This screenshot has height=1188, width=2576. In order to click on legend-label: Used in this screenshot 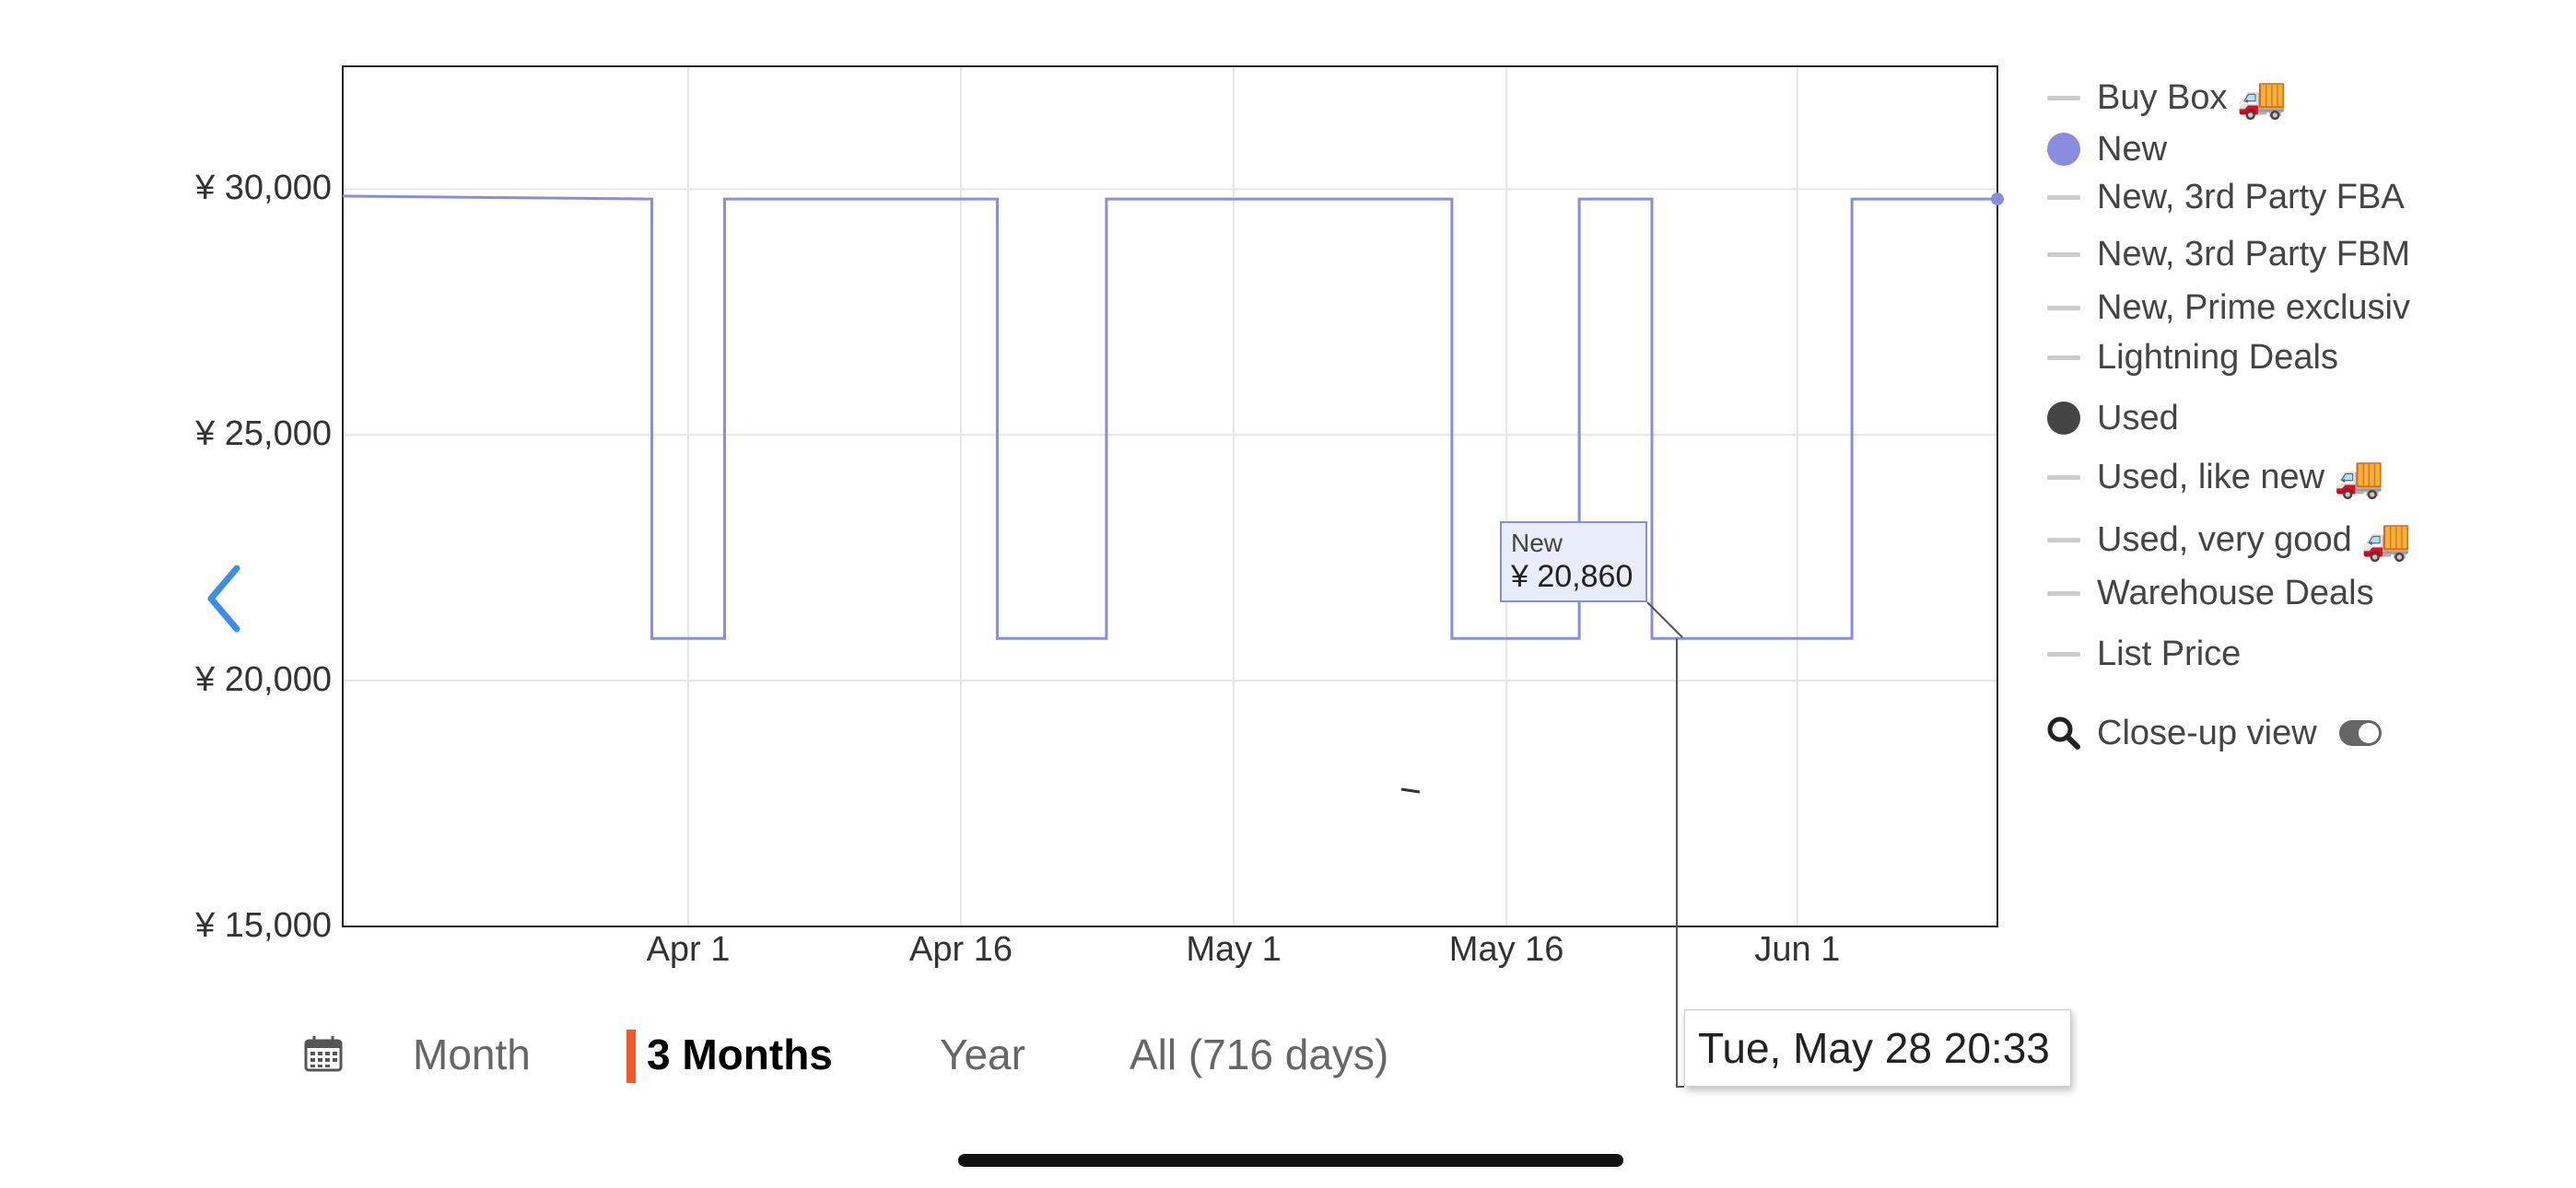, I will do `click(2138, 417)`.